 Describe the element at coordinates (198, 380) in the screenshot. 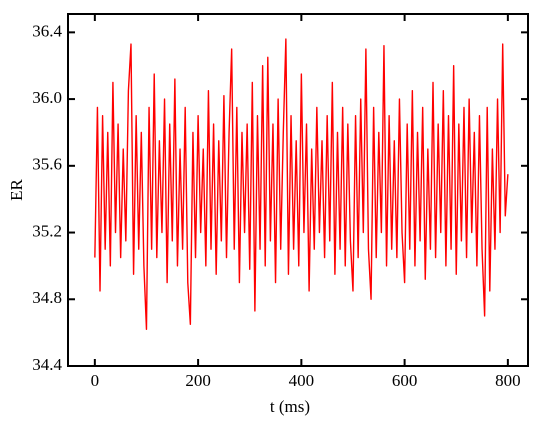

I see `x-tick-label: 200` at that location.